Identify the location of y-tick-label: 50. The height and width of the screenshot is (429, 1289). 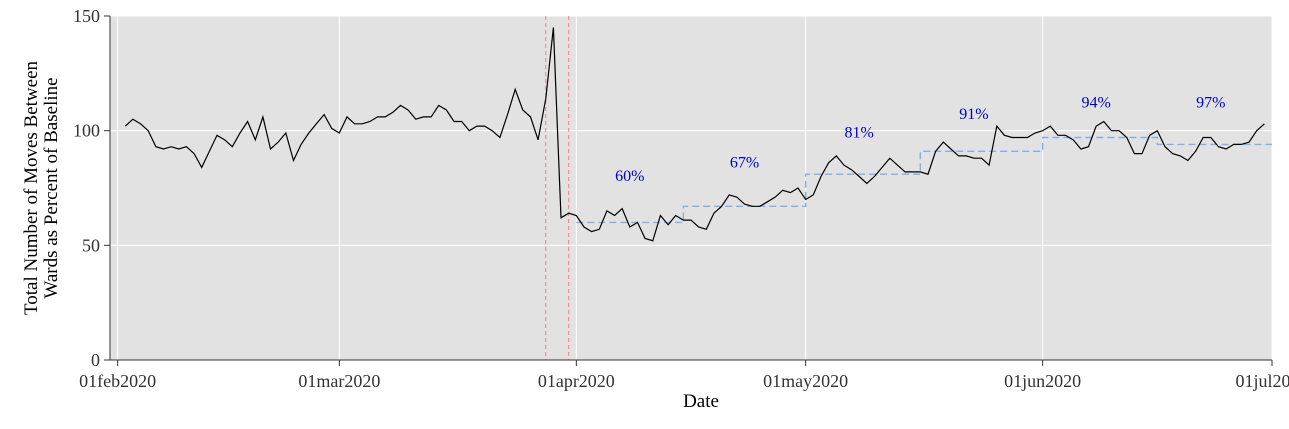
(91, 245).